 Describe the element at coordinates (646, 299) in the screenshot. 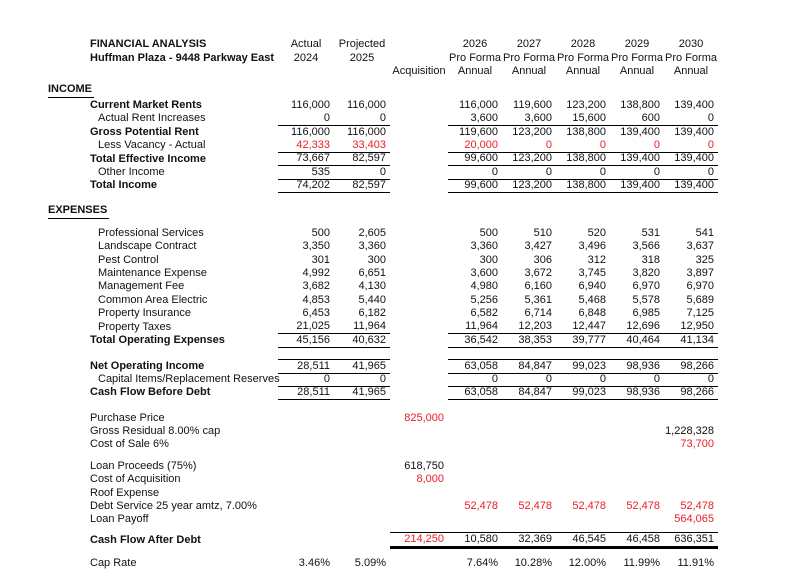

I see `value-cell-pf_2029: 5,578` at that location.